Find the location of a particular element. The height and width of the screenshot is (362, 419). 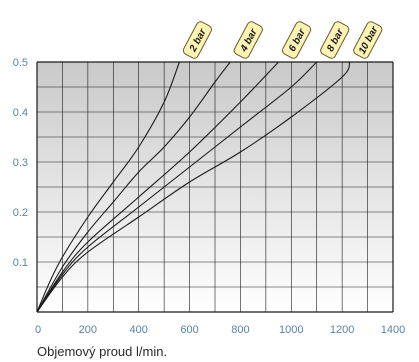

x-tick-label: 600 is located at coordinates (189, 330).